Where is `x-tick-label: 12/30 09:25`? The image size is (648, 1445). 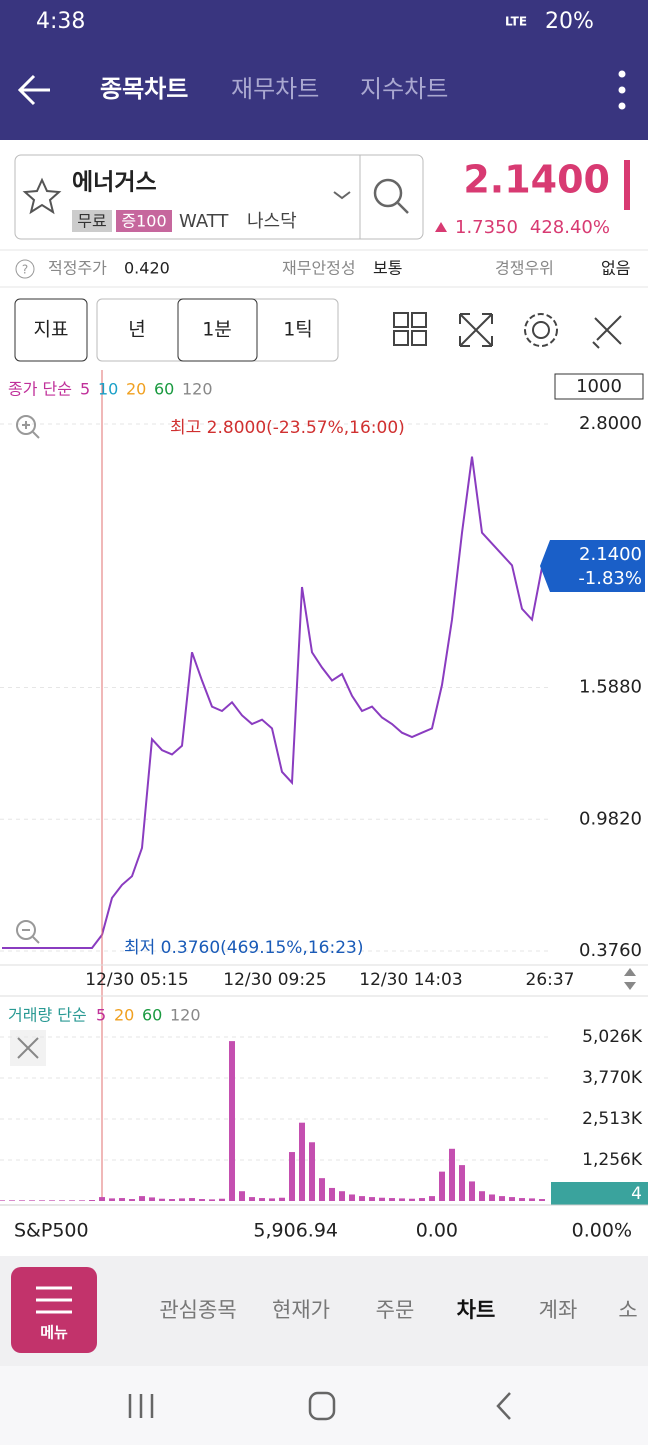 x-tick-label: 12/30 09:25 is located at coordinates (274, 980).